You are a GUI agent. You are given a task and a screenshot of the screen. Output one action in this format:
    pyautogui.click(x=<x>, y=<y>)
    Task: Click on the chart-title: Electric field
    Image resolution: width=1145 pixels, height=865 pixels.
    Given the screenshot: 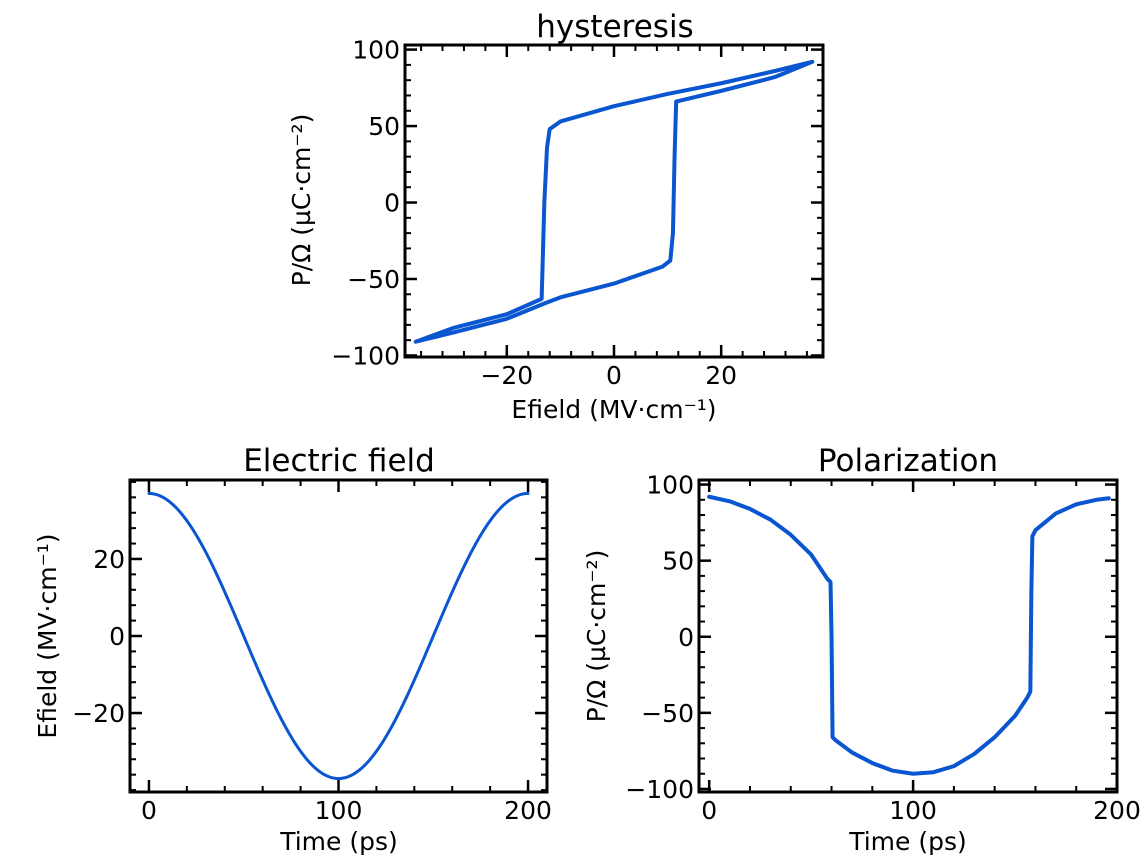 What is the action you would take?
    pyautogui.click(x=339, y=461)
    